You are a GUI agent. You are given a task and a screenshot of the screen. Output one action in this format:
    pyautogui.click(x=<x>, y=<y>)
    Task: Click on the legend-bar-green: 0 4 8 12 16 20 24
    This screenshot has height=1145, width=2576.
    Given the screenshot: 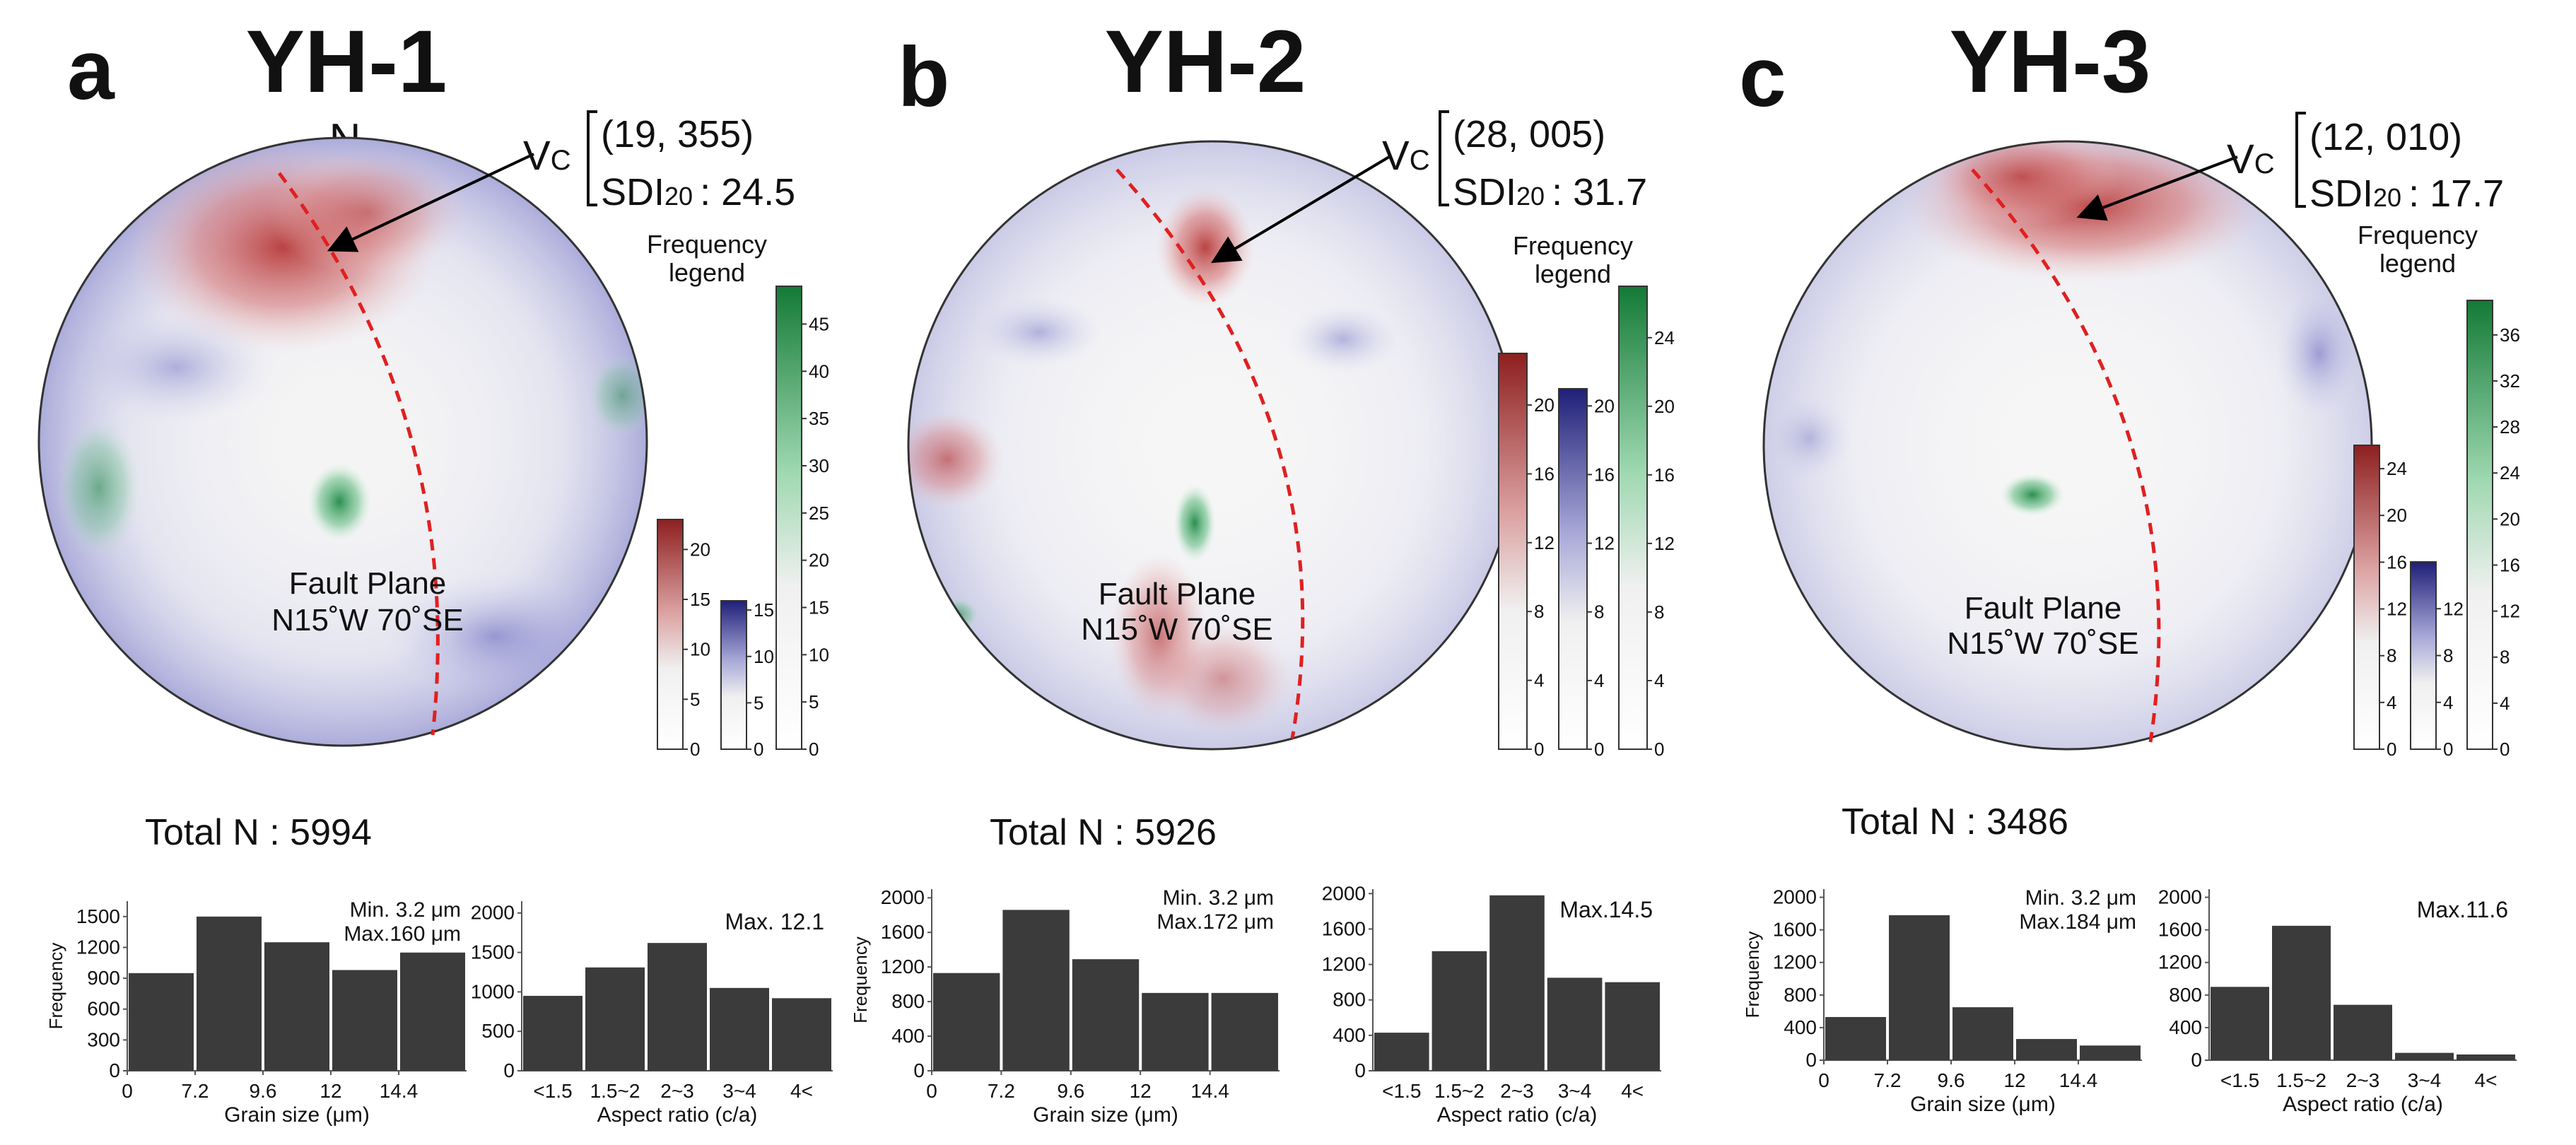 What is the action you would take?
    pyautogui.click(x=1646, y=523)
    